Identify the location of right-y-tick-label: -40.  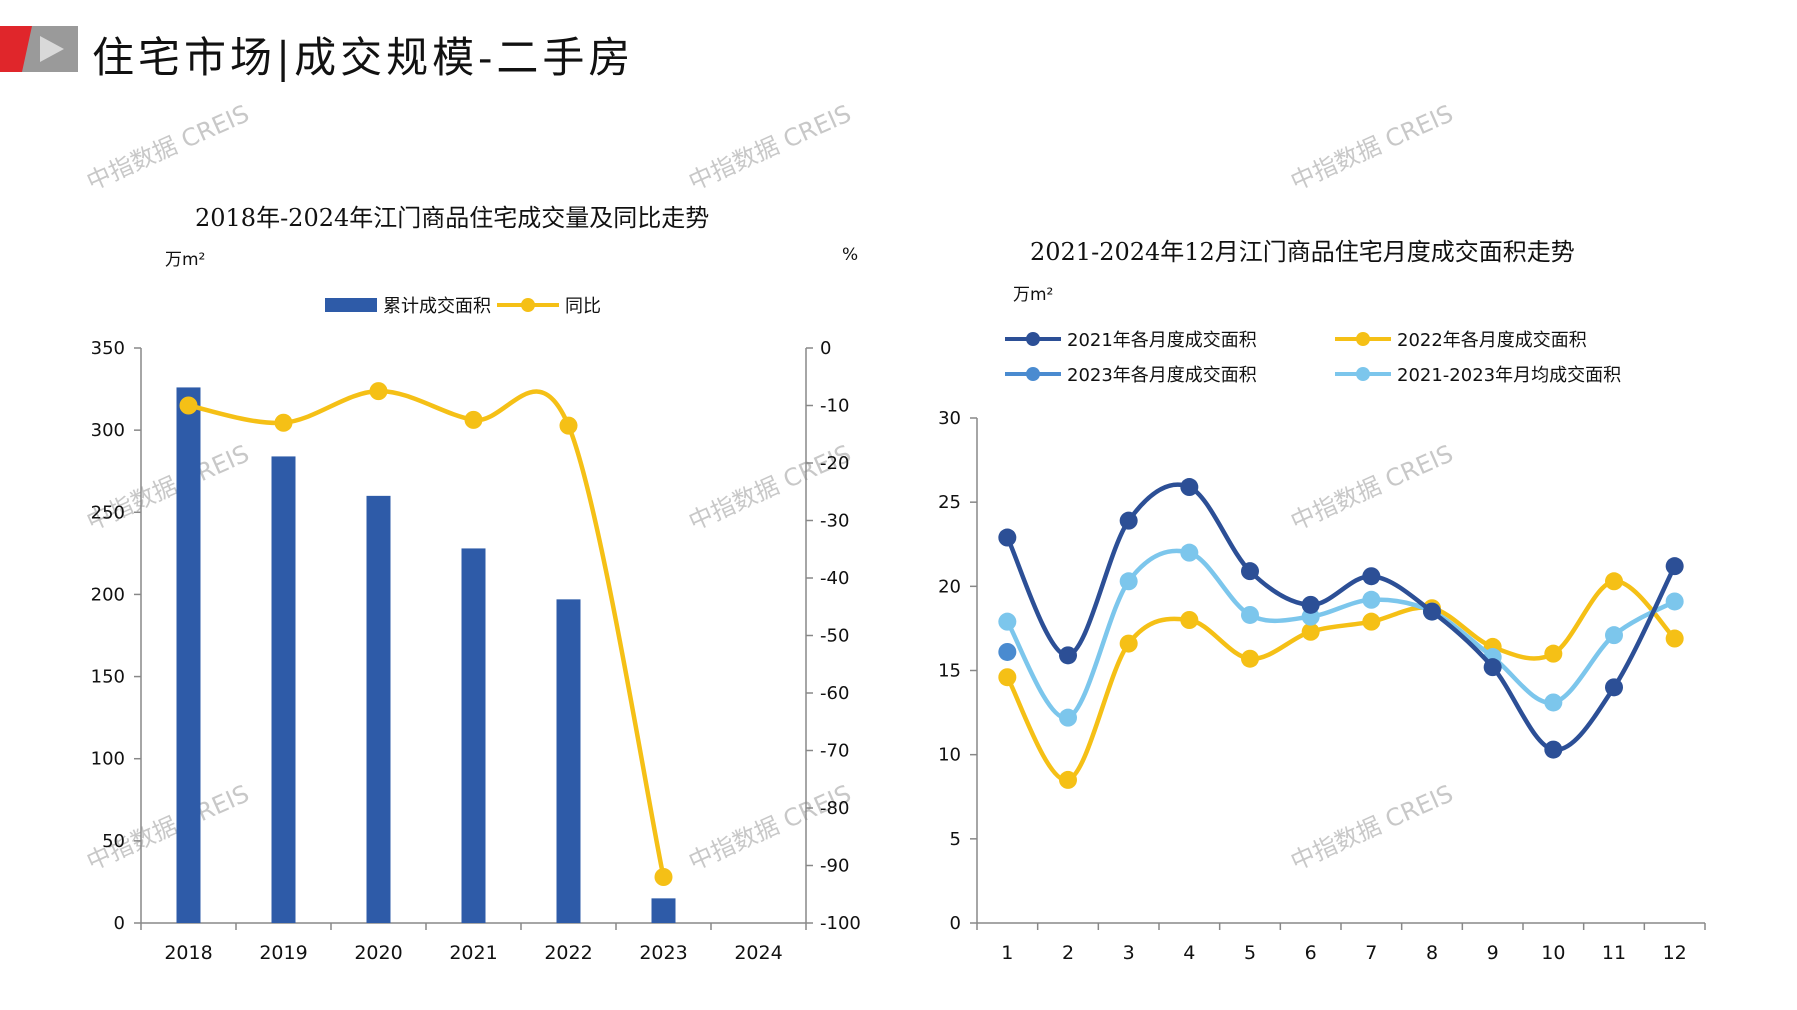
(834, 578).